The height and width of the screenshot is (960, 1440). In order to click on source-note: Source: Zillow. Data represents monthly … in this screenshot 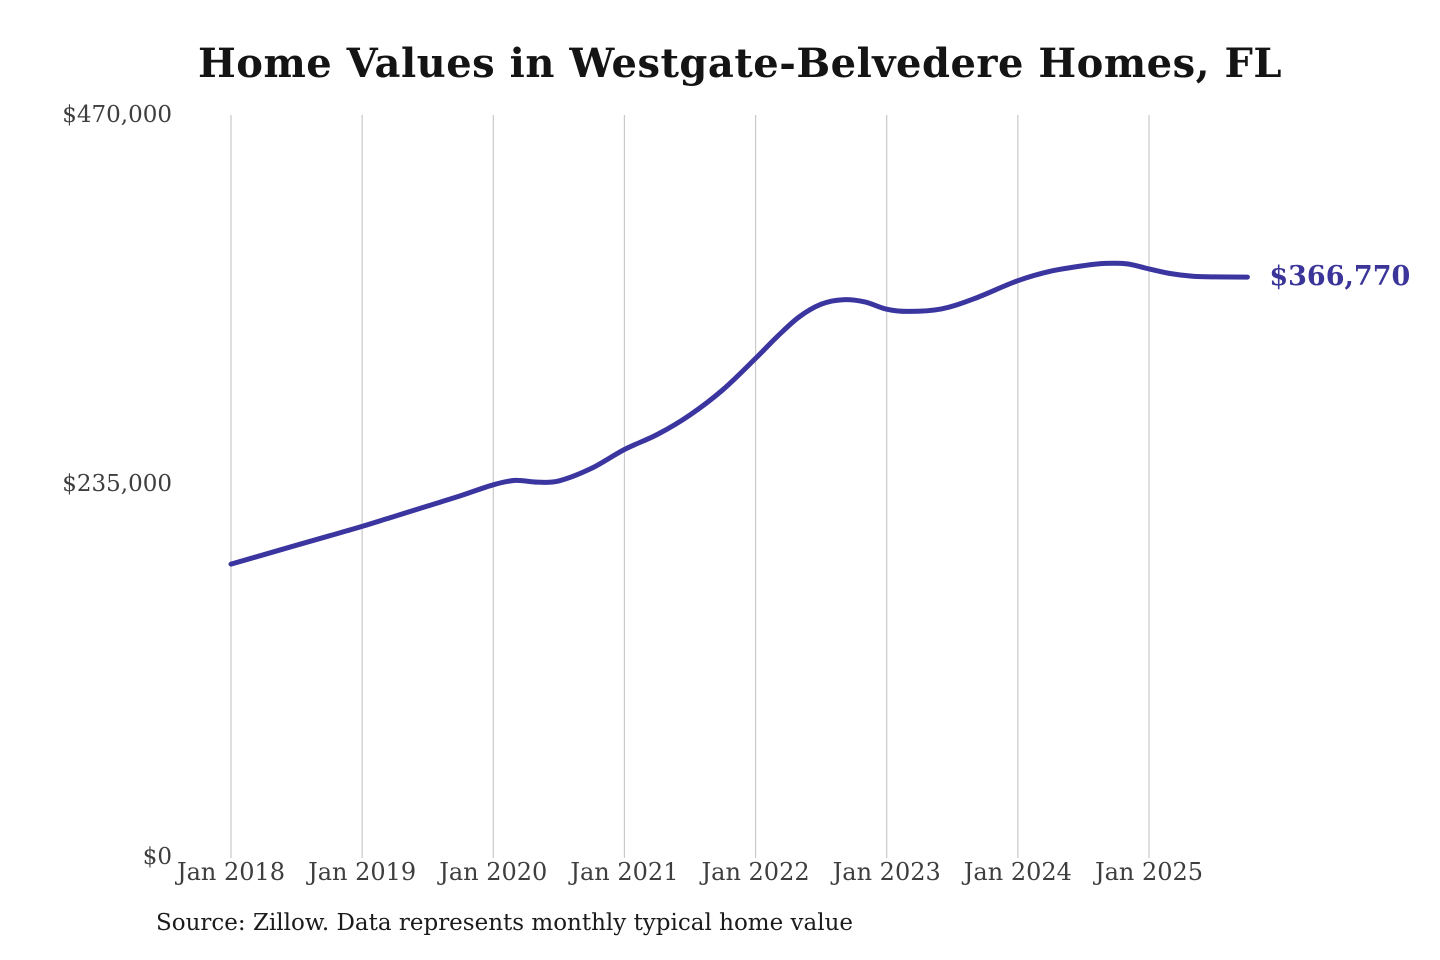, I will do `click(505, 923)`.